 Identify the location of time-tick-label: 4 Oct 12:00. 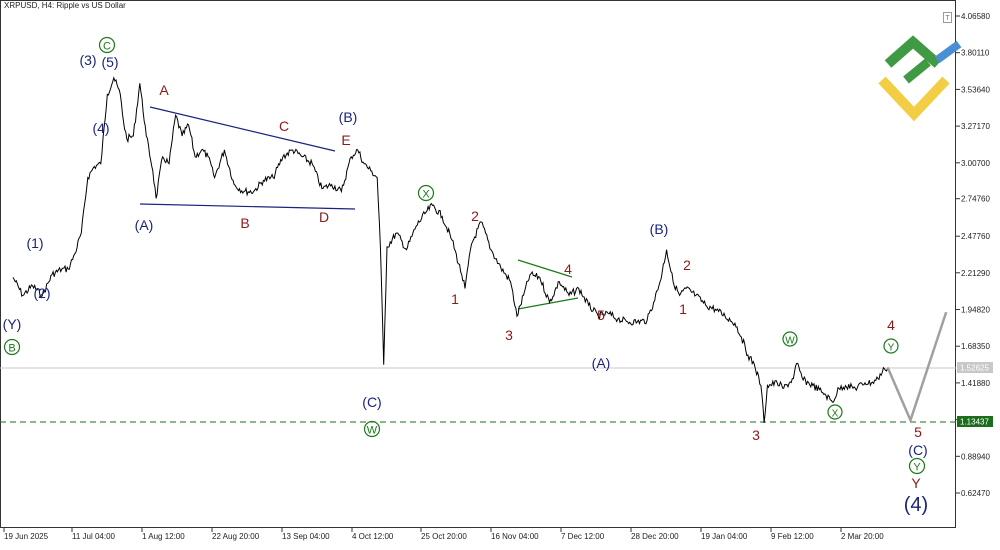
(373, 536).